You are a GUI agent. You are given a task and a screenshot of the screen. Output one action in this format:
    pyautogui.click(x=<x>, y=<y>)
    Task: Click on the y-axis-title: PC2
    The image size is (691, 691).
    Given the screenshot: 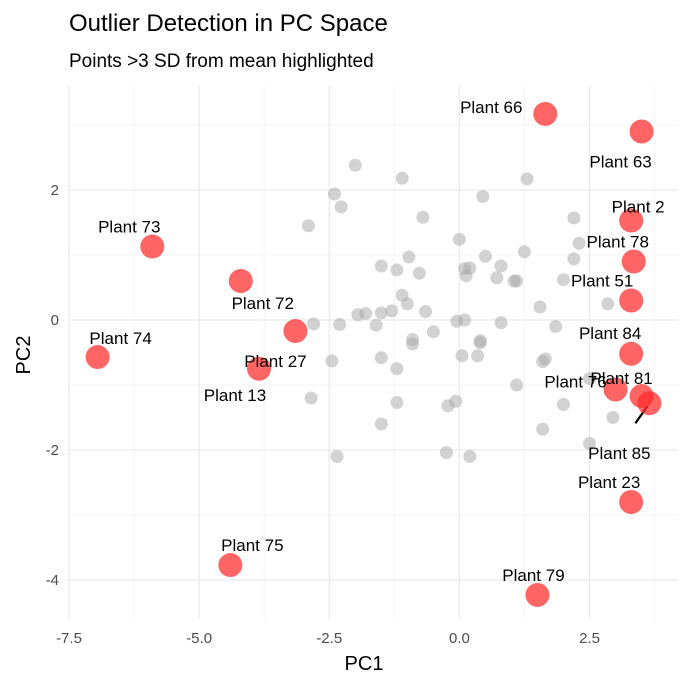 What is the action you would take?
    pyautogui.click(x=24, y=355)
    